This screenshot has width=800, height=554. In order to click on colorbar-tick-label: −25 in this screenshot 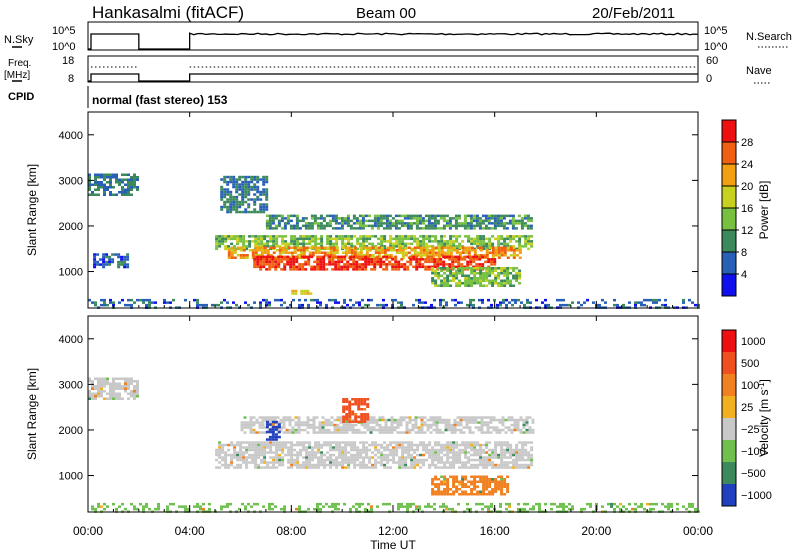, I will do `click(750, 430)`.